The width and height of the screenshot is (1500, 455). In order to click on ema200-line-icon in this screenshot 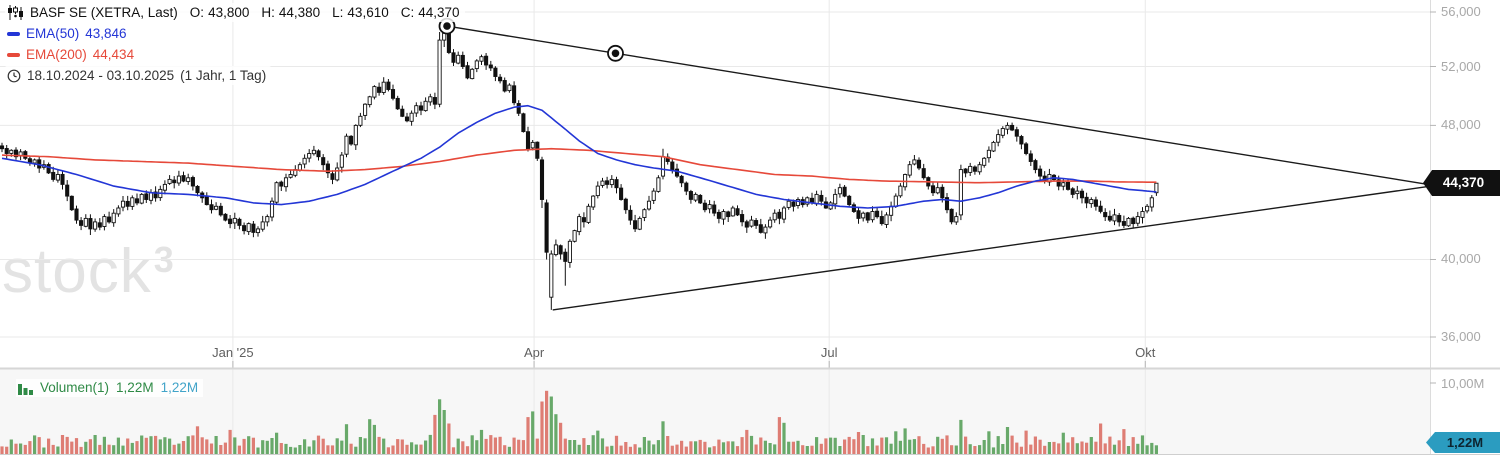, I will do `click(13, 54)`.